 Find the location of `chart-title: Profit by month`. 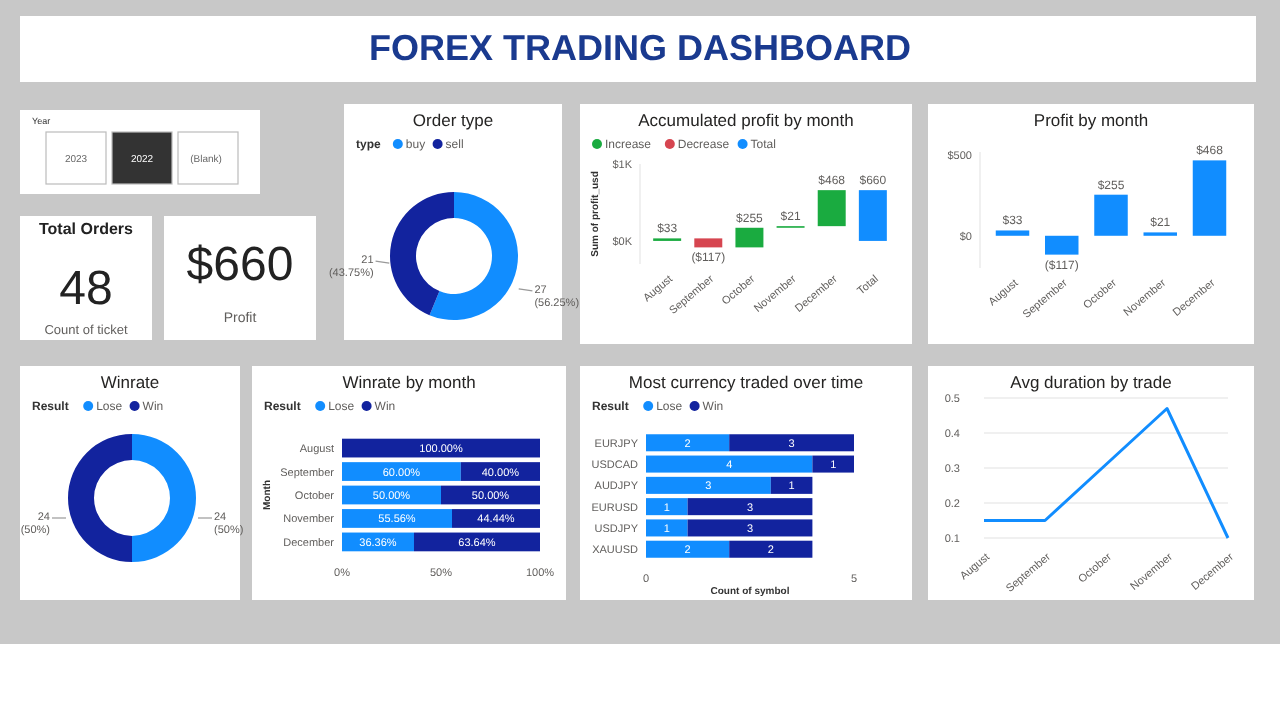

chart-title: Profit by month is located at coordinates (1091, 120).